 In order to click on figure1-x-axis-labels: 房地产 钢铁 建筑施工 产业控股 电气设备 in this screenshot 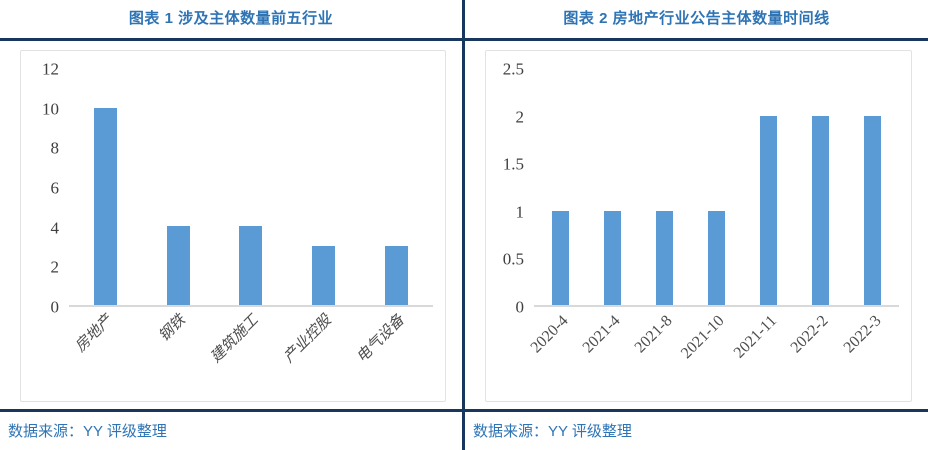, I will do `click(251, 350)`.